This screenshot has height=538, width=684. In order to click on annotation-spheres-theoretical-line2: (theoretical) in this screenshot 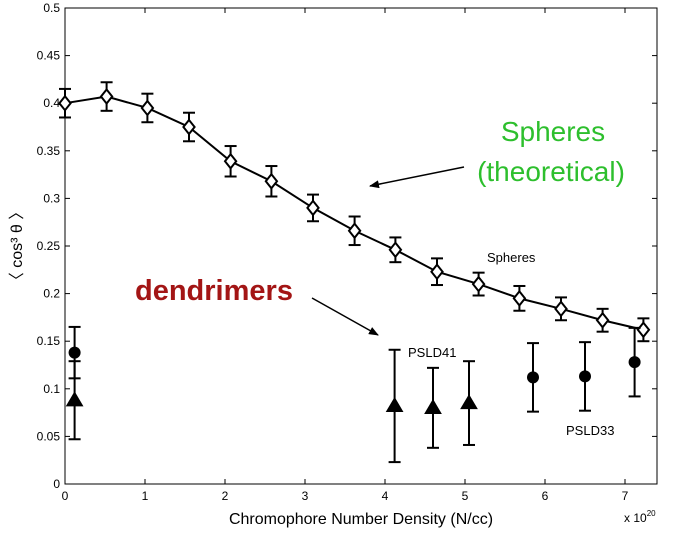, I will do `click(551, 171)`.